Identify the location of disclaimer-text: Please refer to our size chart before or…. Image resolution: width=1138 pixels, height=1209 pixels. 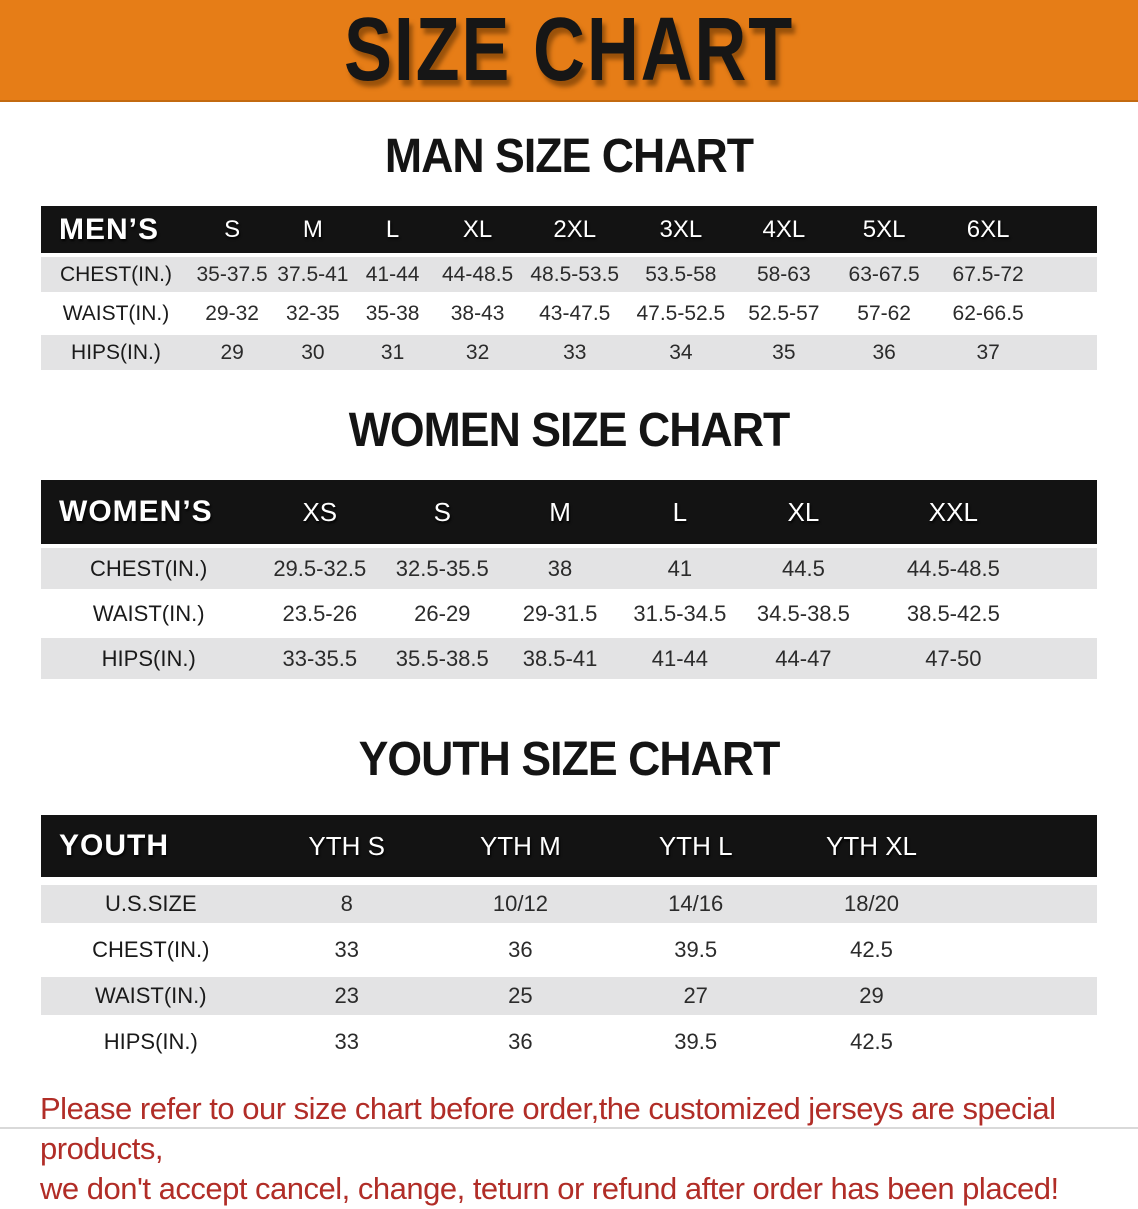
(589, 1149).